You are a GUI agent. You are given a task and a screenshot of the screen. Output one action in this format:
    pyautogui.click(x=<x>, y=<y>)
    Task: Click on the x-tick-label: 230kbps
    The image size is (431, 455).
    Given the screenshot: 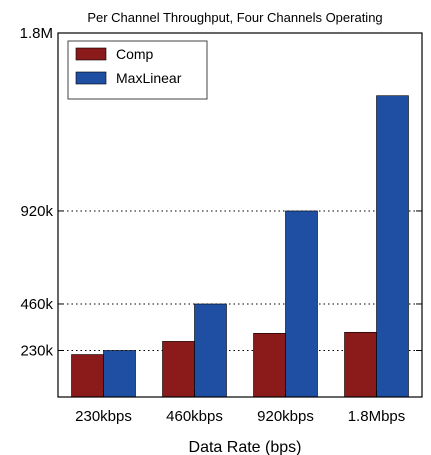 What is the action you would take?
    pyautogui.click(x=103, y=416)
    